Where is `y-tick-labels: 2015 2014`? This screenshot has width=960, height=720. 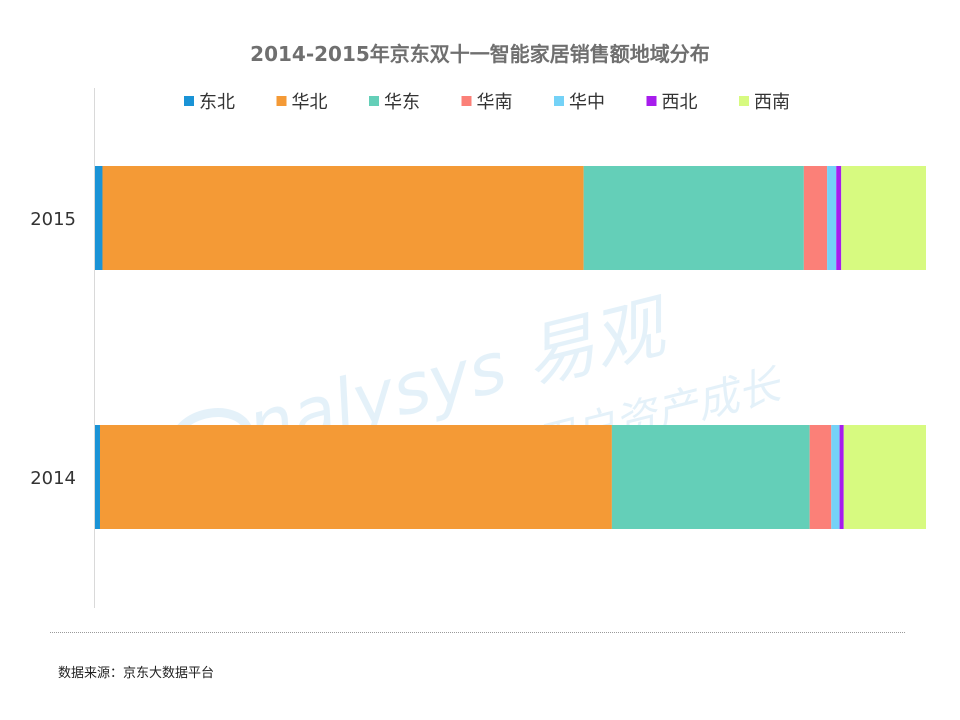 y-tick-labels: 2015 2014 is located at coordinates (53, 349).